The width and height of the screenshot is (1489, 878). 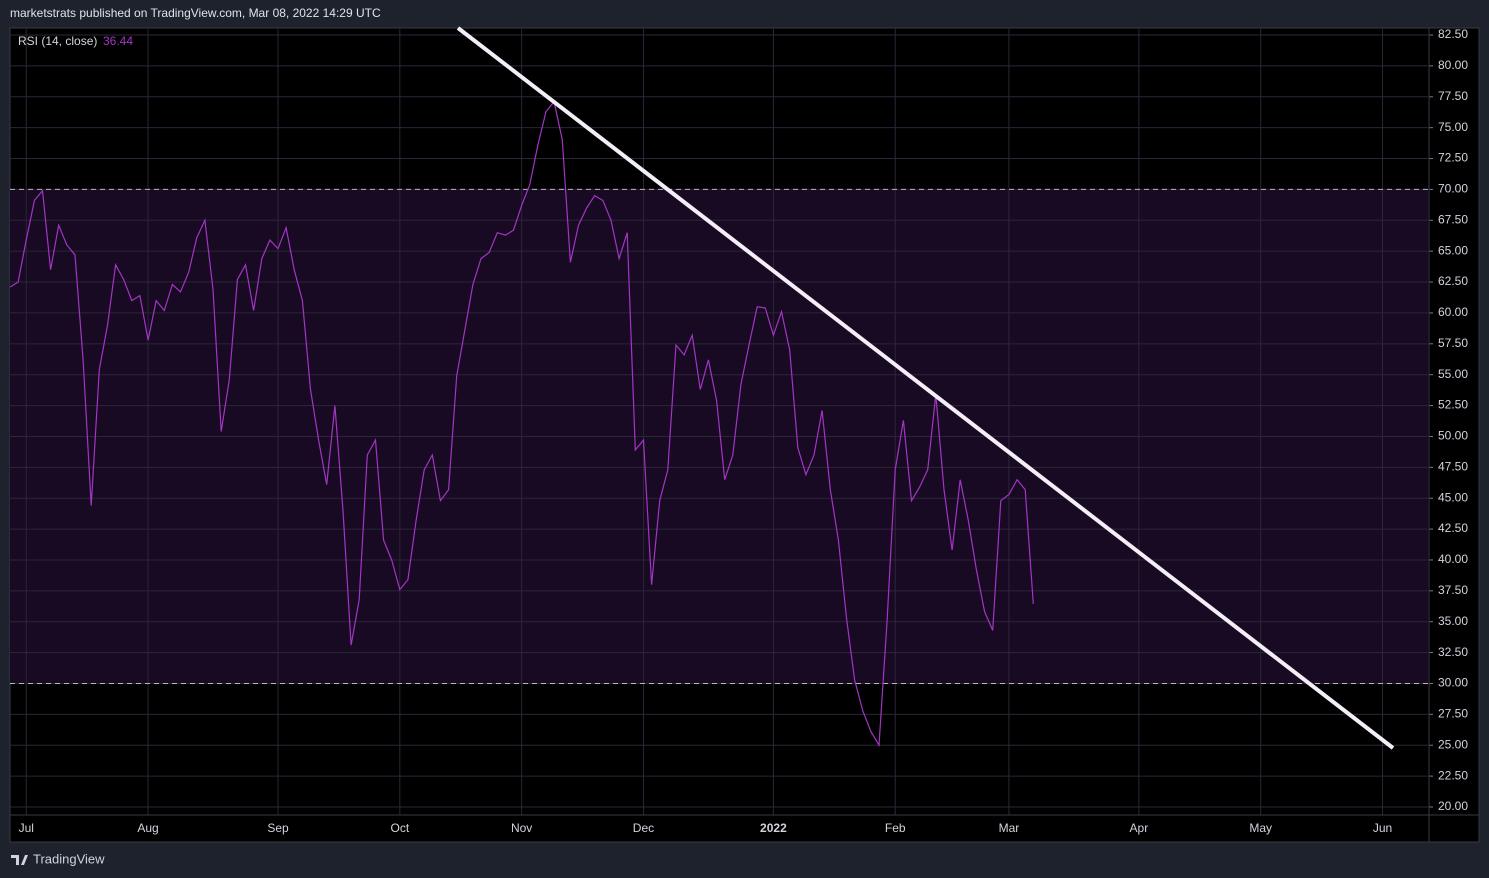 I want to click on y-tick-label: 40.00, so click(x=1453, y=559).